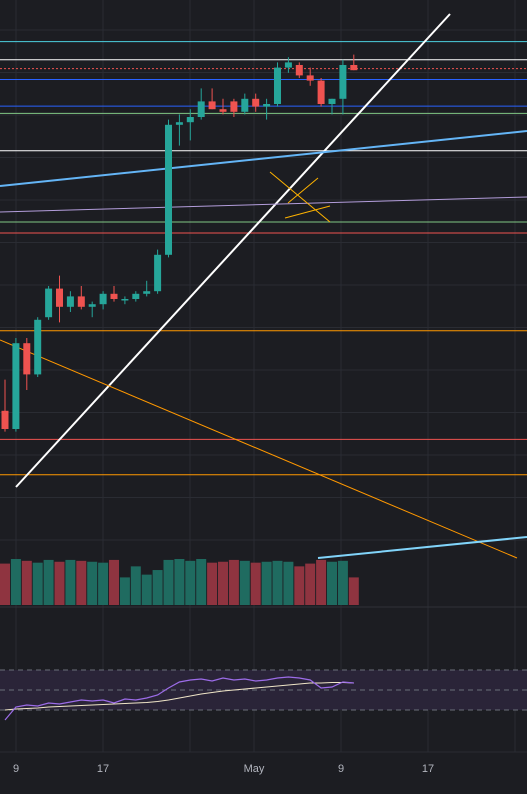 This screenshot has height=794, width=527. I want to click on volume-bars, so click(179, 582).